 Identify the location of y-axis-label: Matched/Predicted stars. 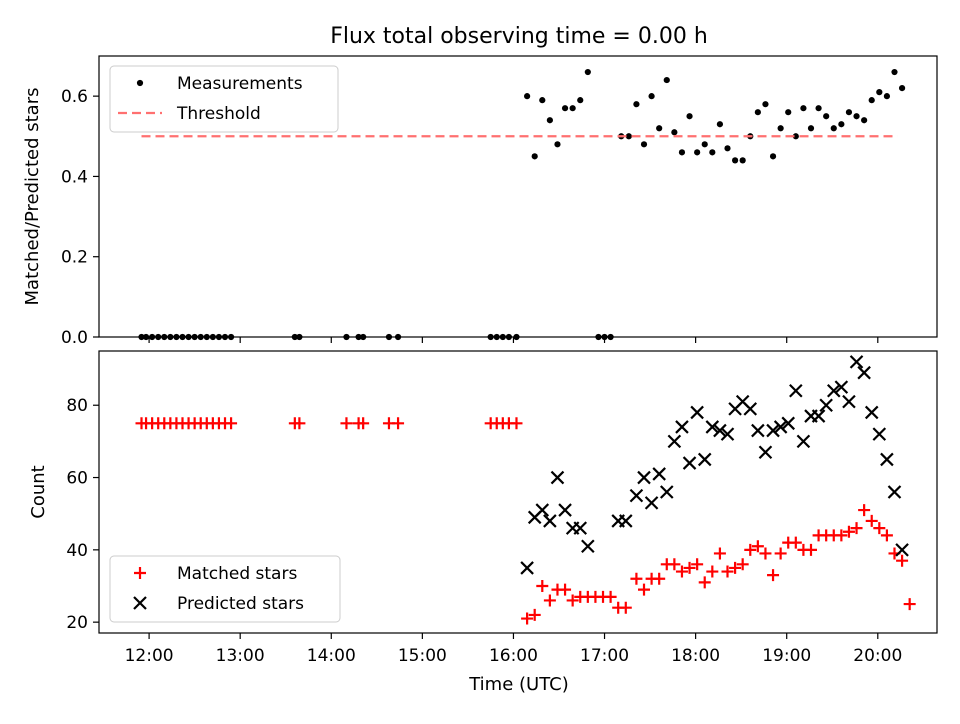
(32, 197).